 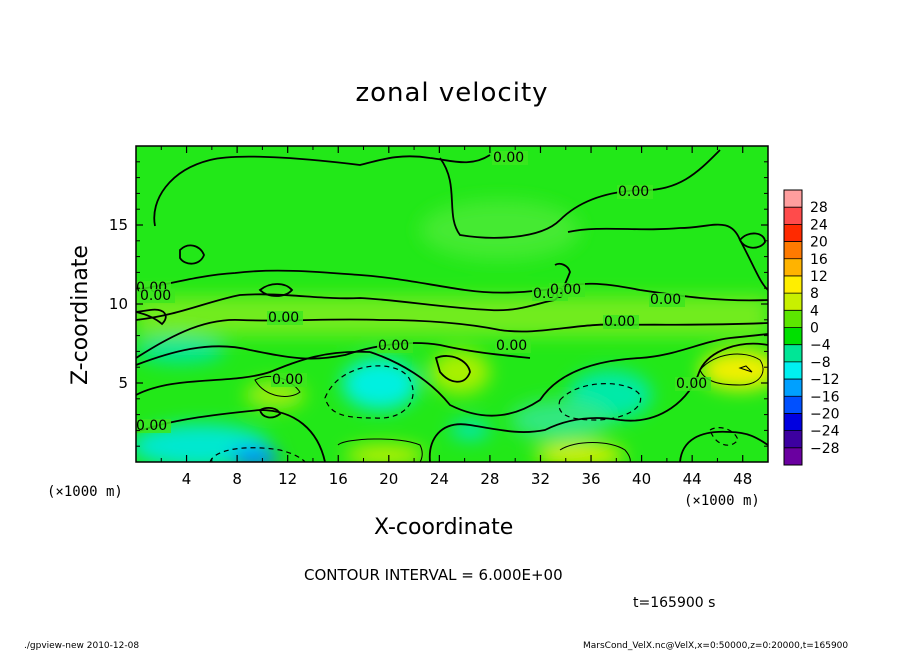 I want to click on contour-lines-negative, so click(x=474, y=413).